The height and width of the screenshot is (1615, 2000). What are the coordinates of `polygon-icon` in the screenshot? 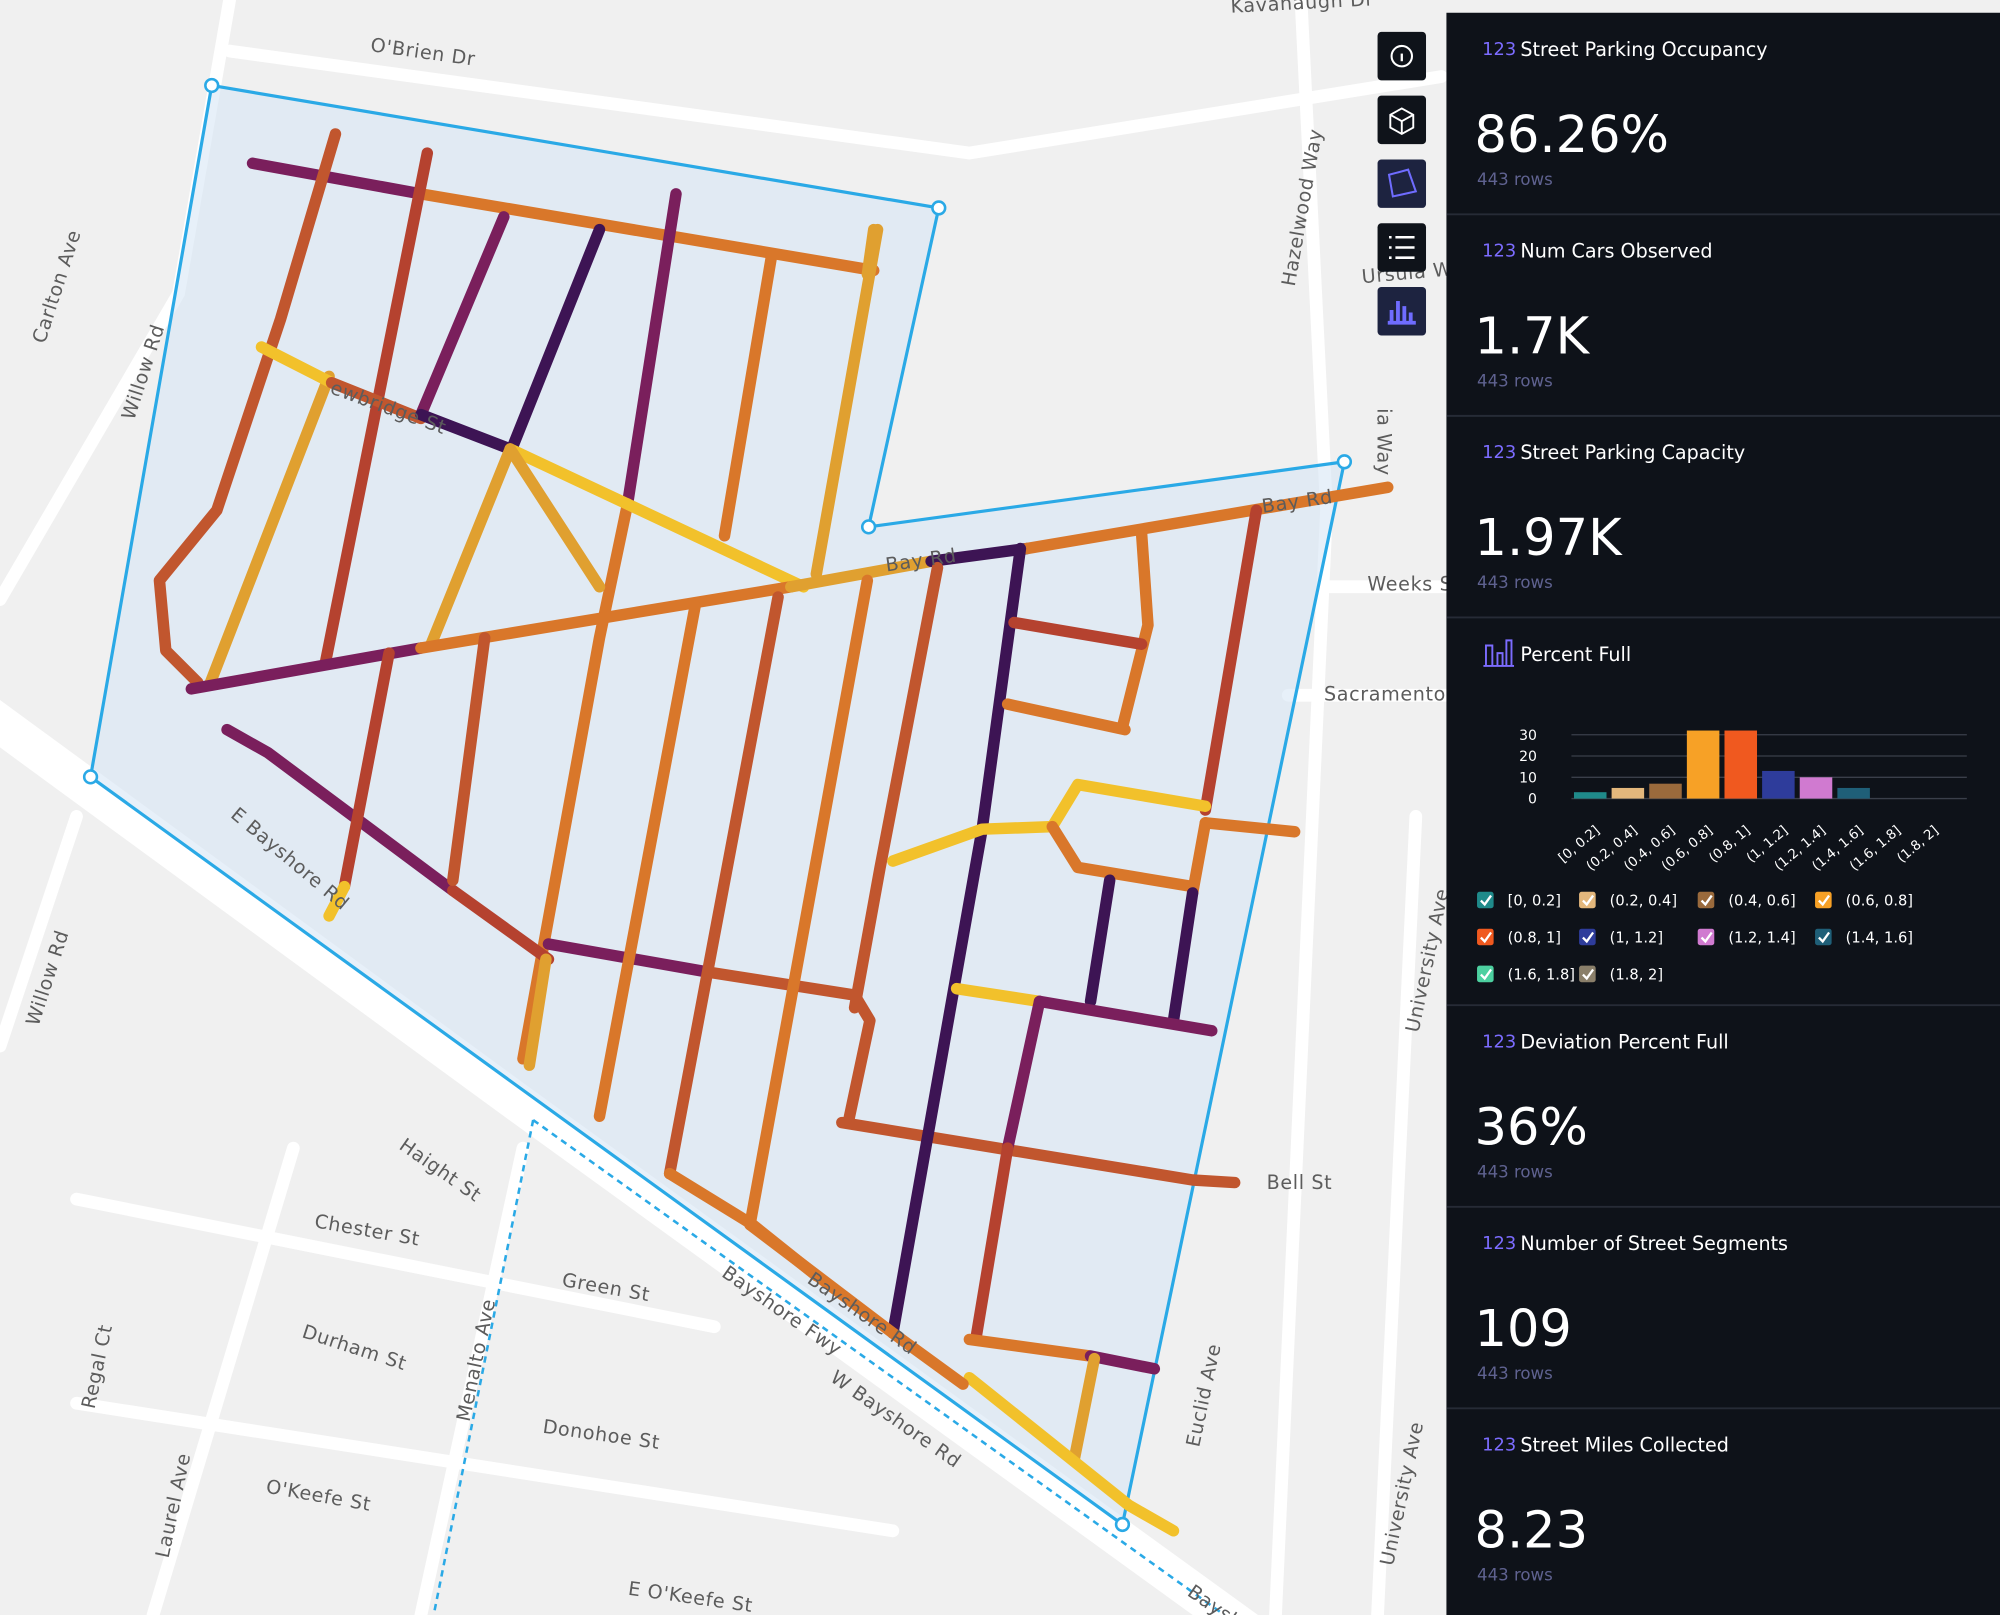 It's located at (1402, 183).